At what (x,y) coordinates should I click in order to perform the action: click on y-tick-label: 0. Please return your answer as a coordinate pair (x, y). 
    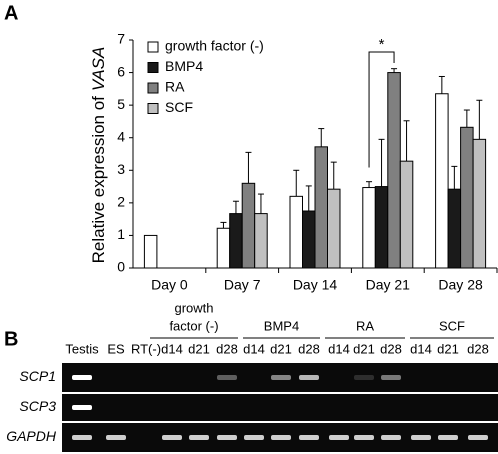
    Looking at the image, I should click on (121, 267).